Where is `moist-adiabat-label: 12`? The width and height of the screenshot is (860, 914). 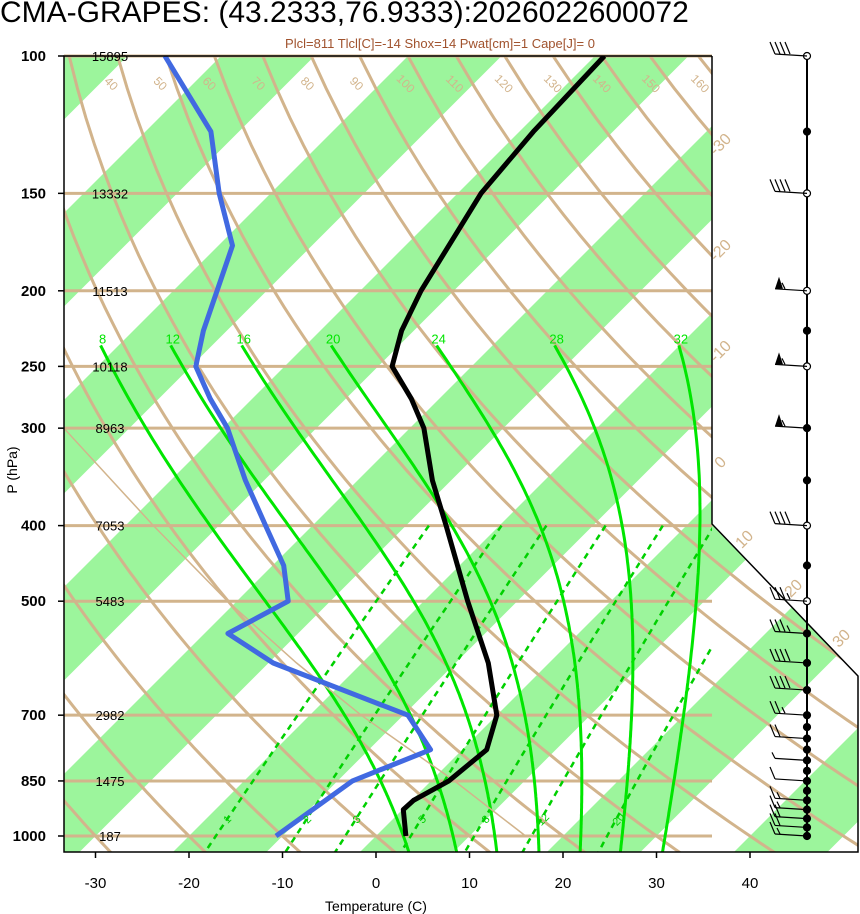
moist-adiabat-label: 12 is located at coordinates (172, 338).